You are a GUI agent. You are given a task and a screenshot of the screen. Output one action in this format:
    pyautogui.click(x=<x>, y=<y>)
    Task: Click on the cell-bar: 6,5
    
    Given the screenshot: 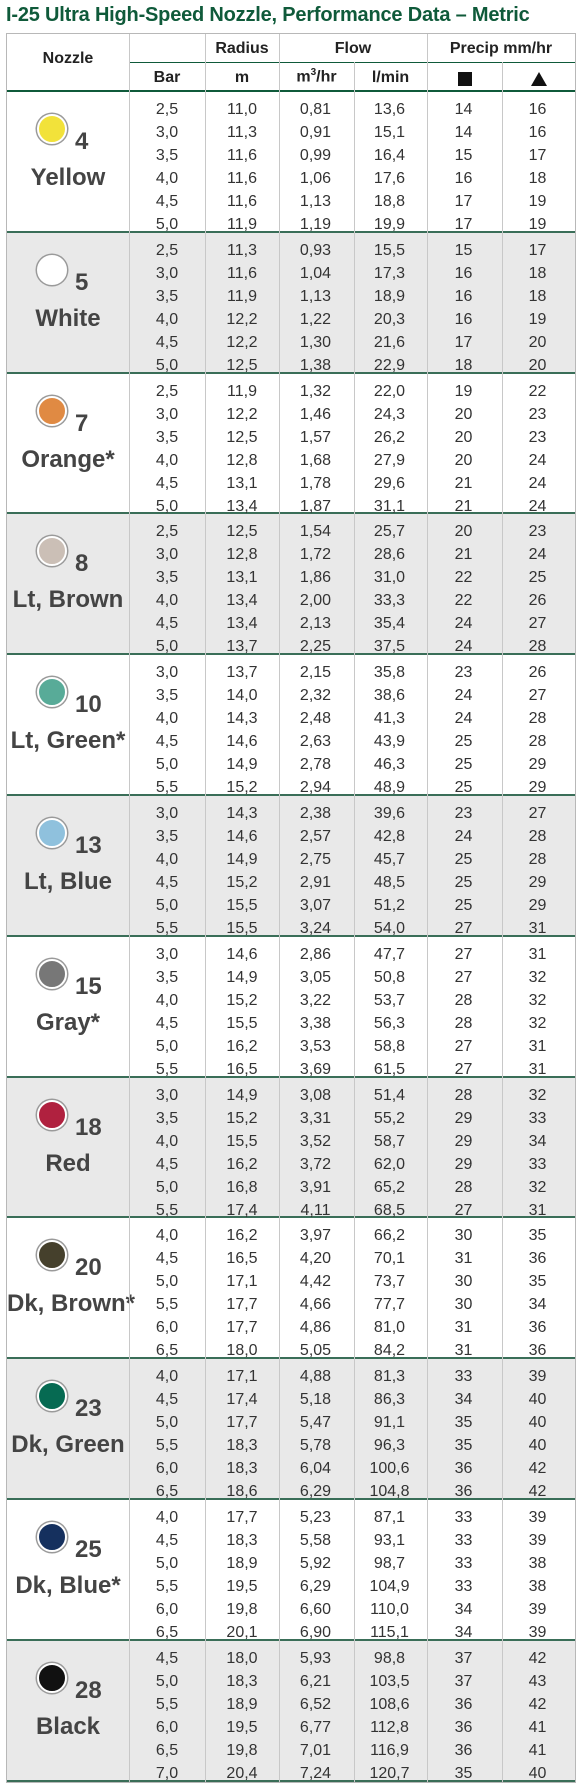 What is the action you would take?
    pyautogui.click(x=167, y=1492)
    